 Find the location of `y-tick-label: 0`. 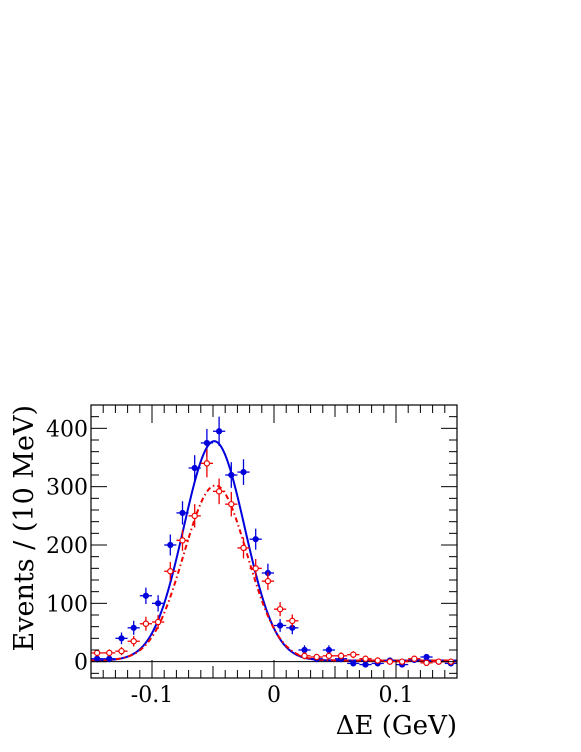

y-tick-label: 0 is located at coordinates (81, 663).